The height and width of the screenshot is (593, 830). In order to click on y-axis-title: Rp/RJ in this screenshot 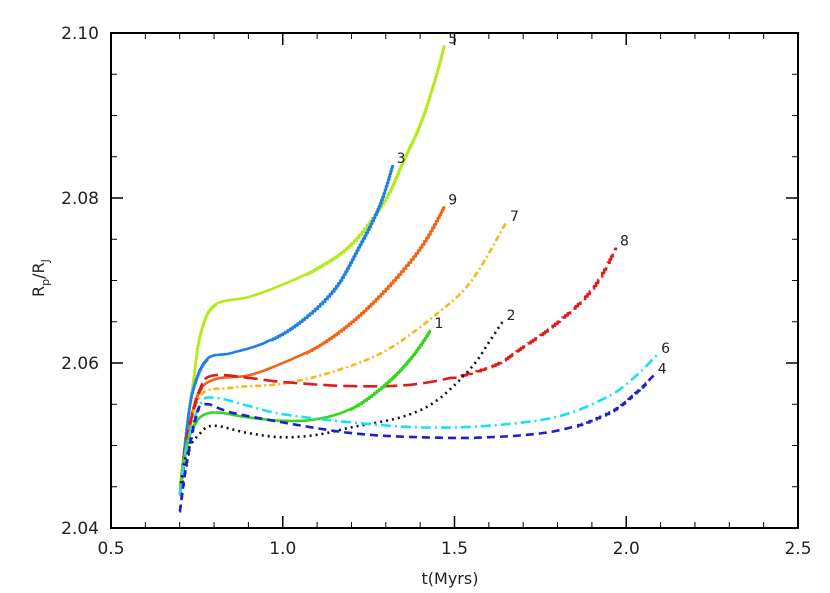, I will do `click(40, 278)`.